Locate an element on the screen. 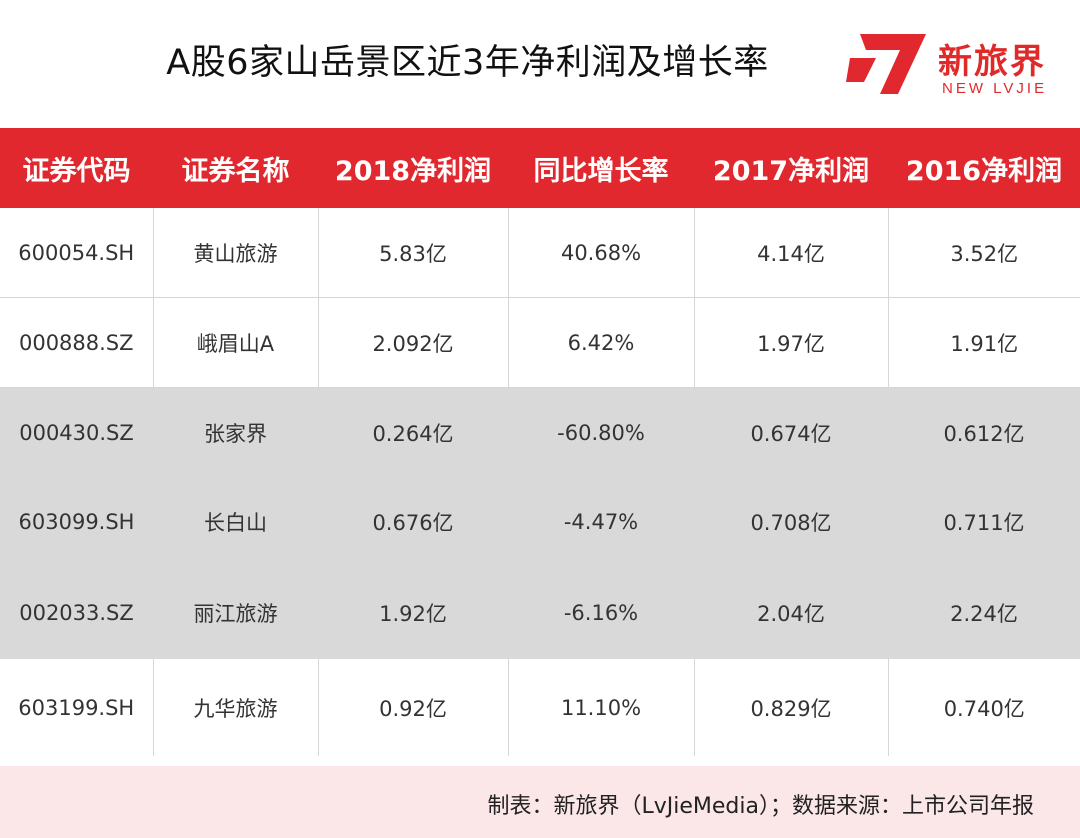  table-row: 000430.SZ 张家界 0.264亿 -60.80% 0.674亿 0.612亿 is located at coordinates (540, 432).